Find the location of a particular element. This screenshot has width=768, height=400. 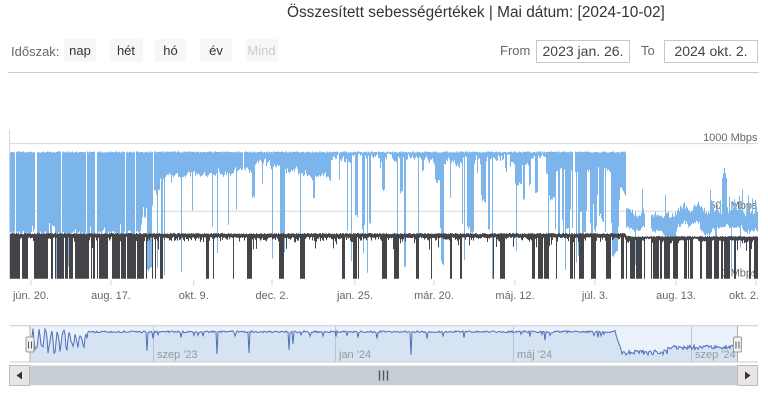

svg-text: okt. 9. is located at coordinates (194, 296).